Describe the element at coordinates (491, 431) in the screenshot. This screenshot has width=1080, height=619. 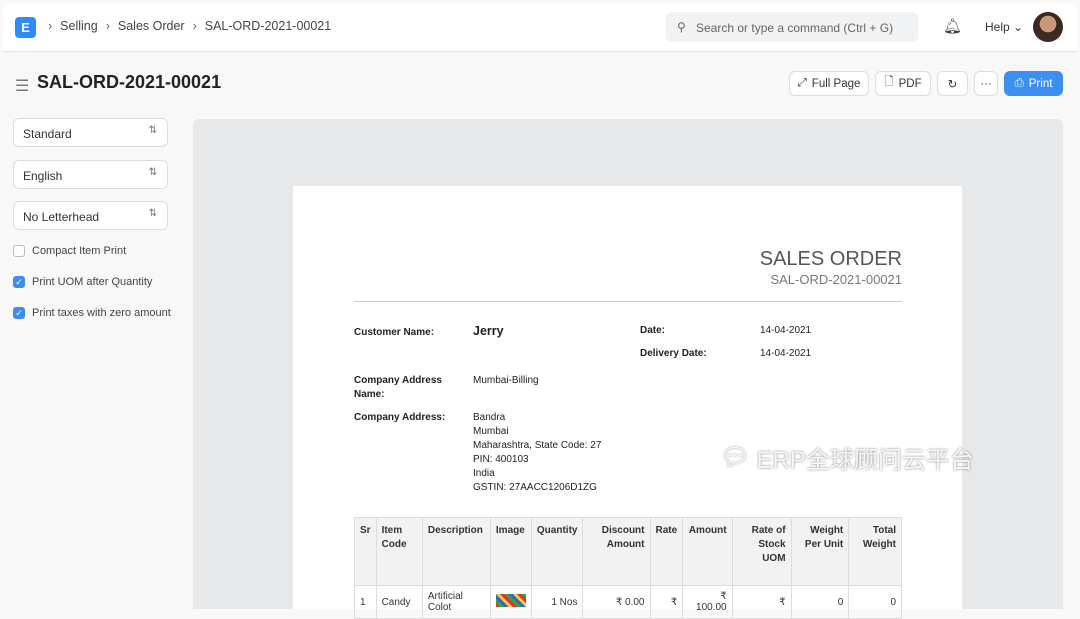
I see `address-line: Mumbai` at that location.